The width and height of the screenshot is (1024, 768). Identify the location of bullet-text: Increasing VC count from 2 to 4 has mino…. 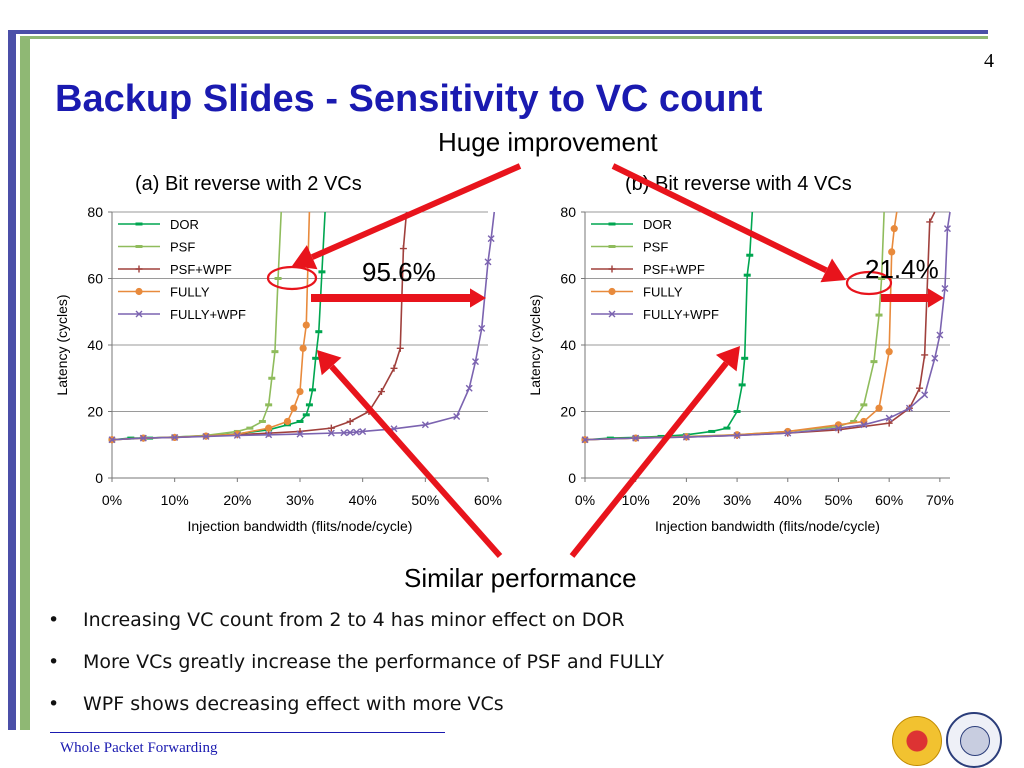
(354, 620).